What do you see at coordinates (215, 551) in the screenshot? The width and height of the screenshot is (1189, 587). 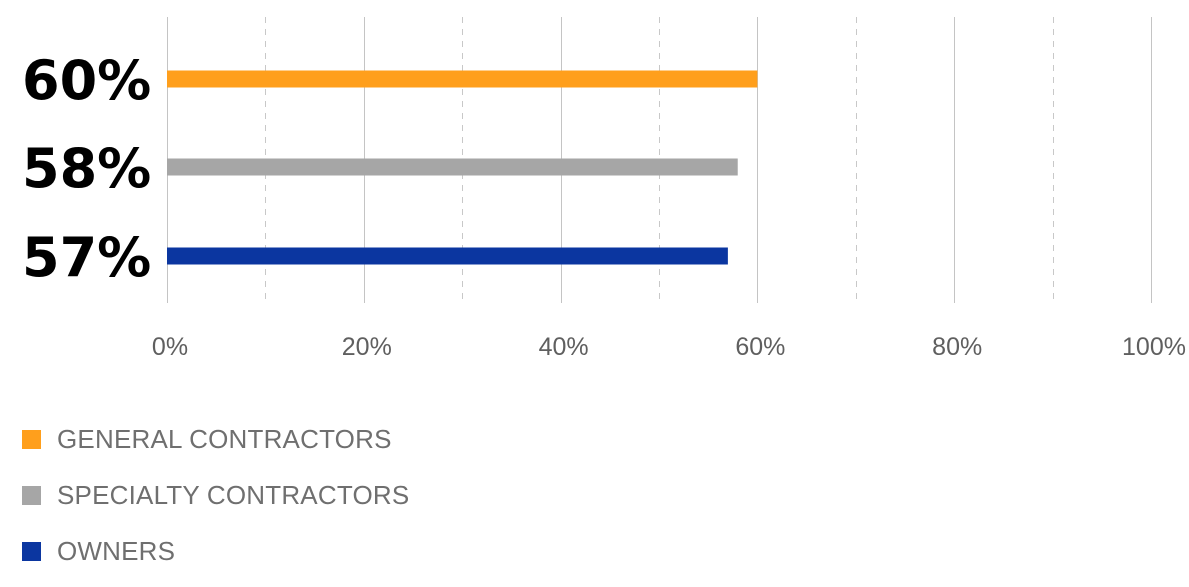 I see `legend-item-owners: OWNERS` at bounding box center [215, 551].